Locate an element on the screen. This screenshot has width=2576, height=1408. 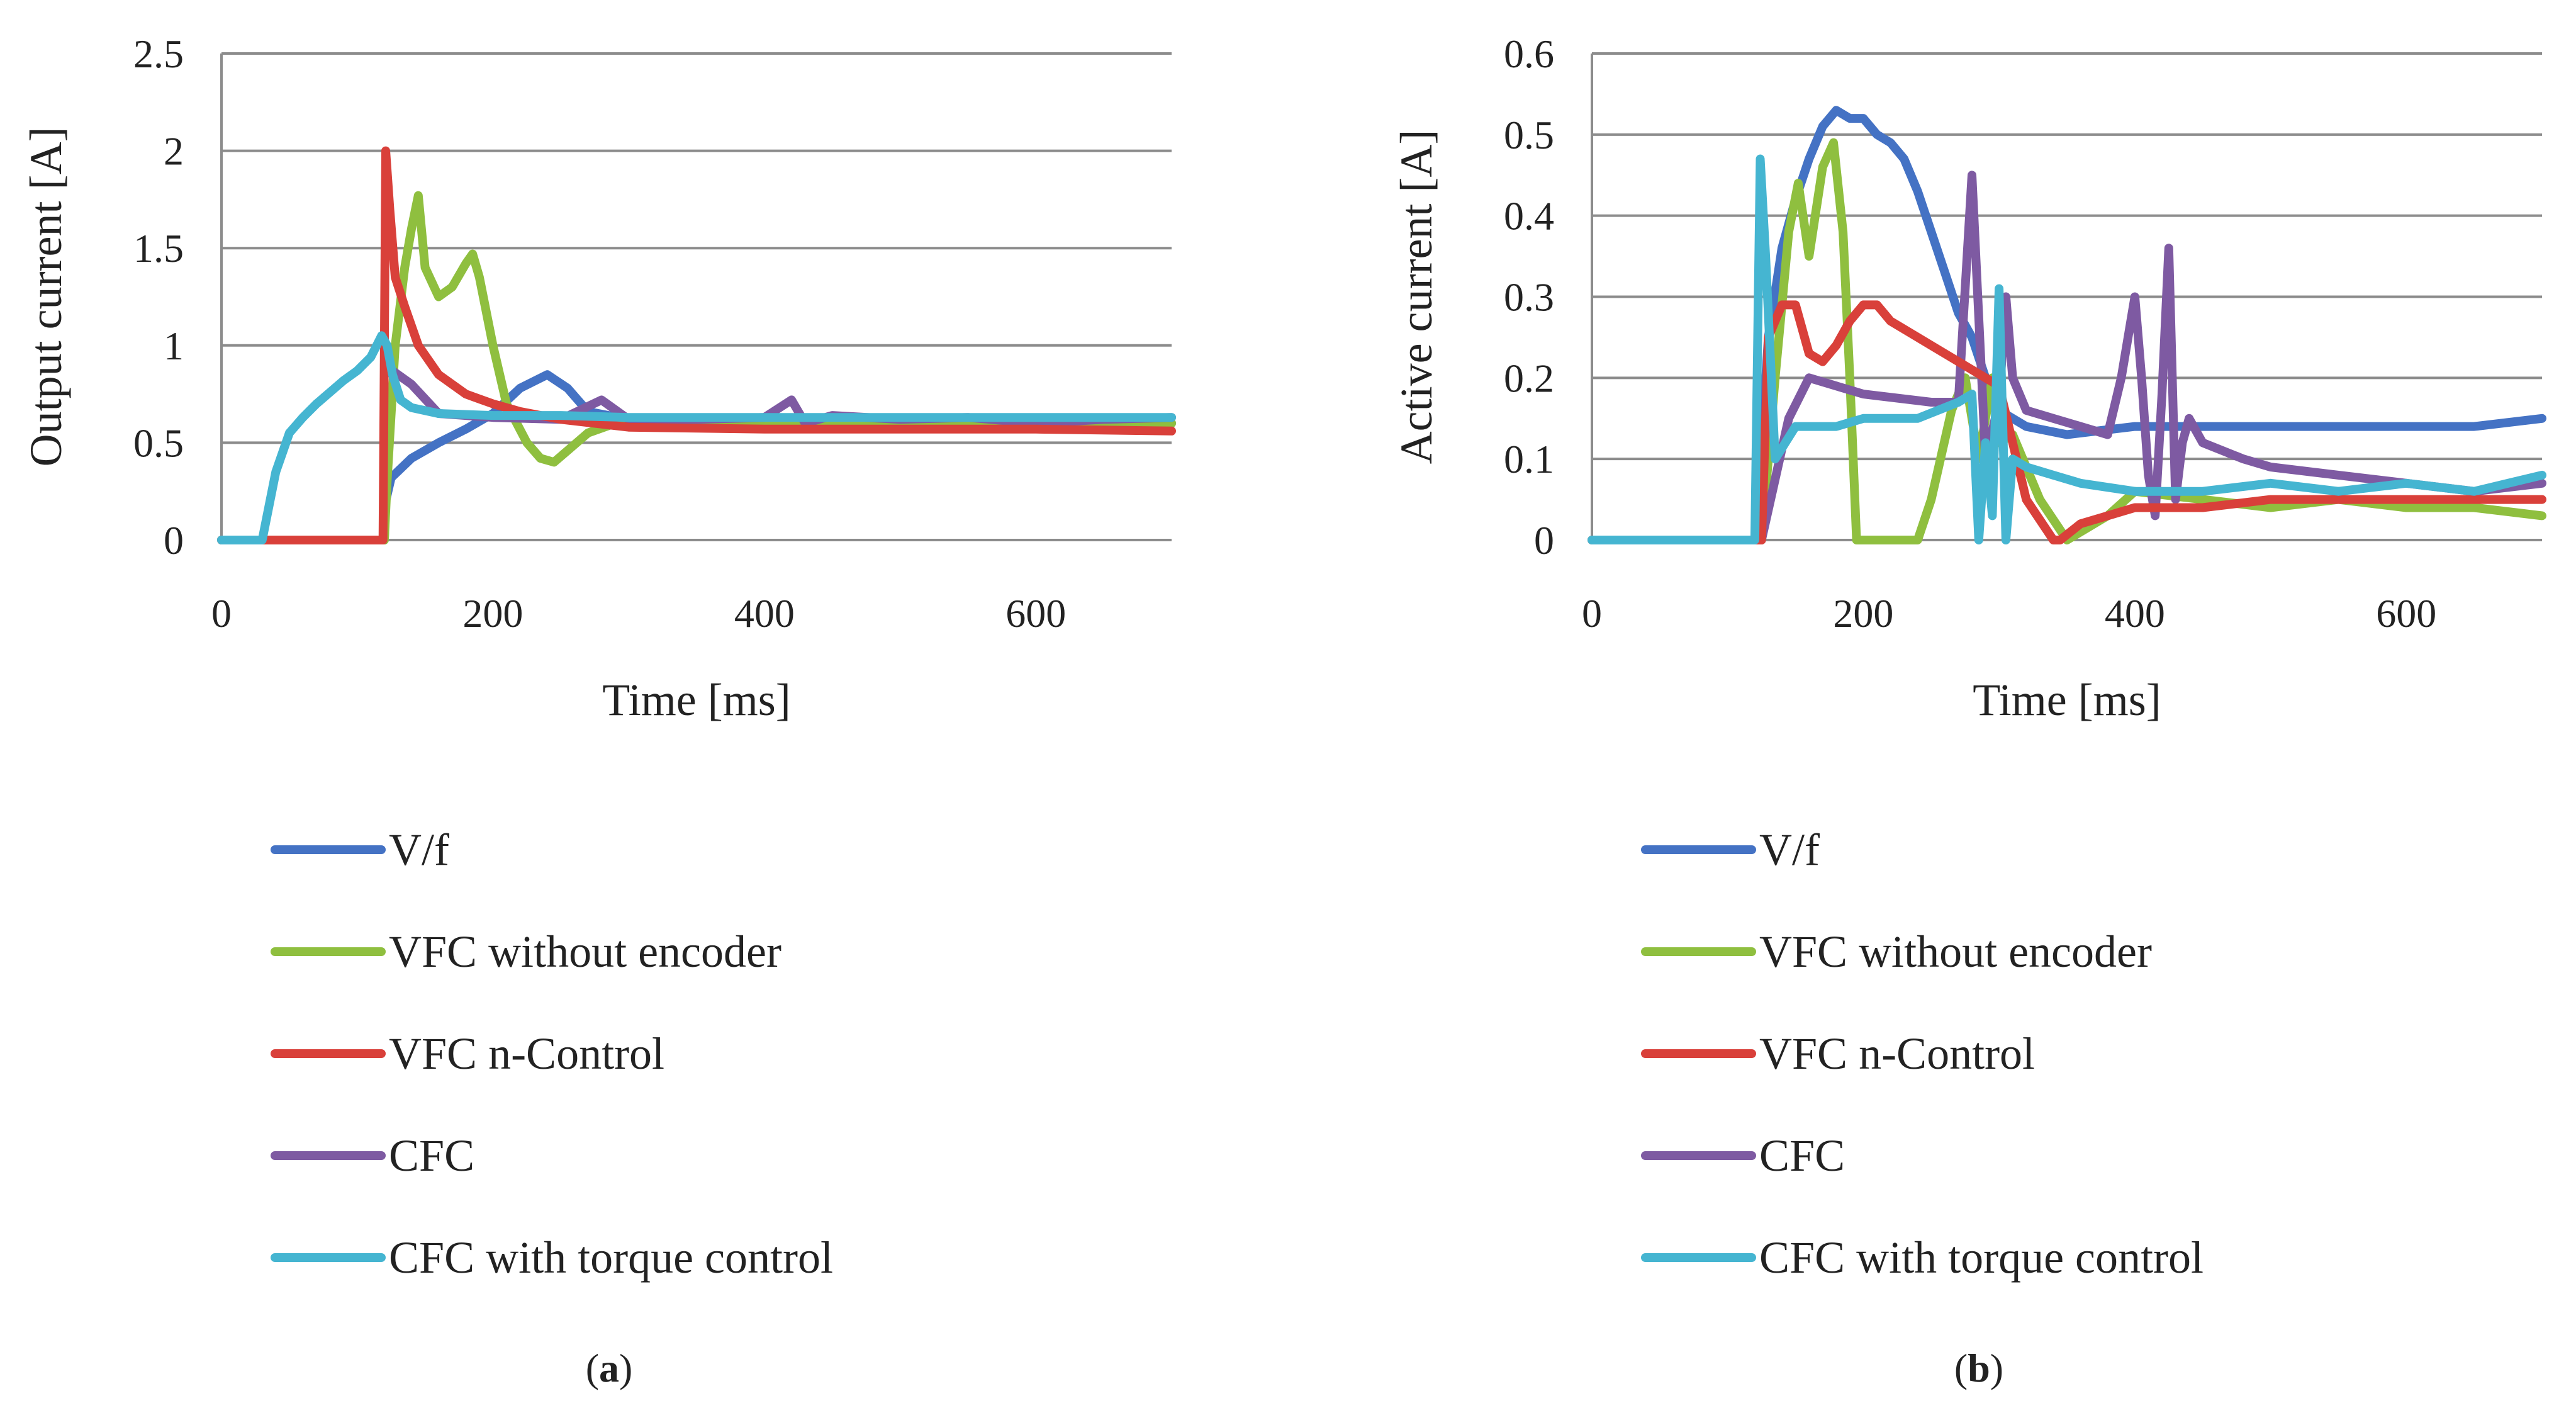
legend-label-a-1: VFC without encoder is located at coordinates (585, 952).